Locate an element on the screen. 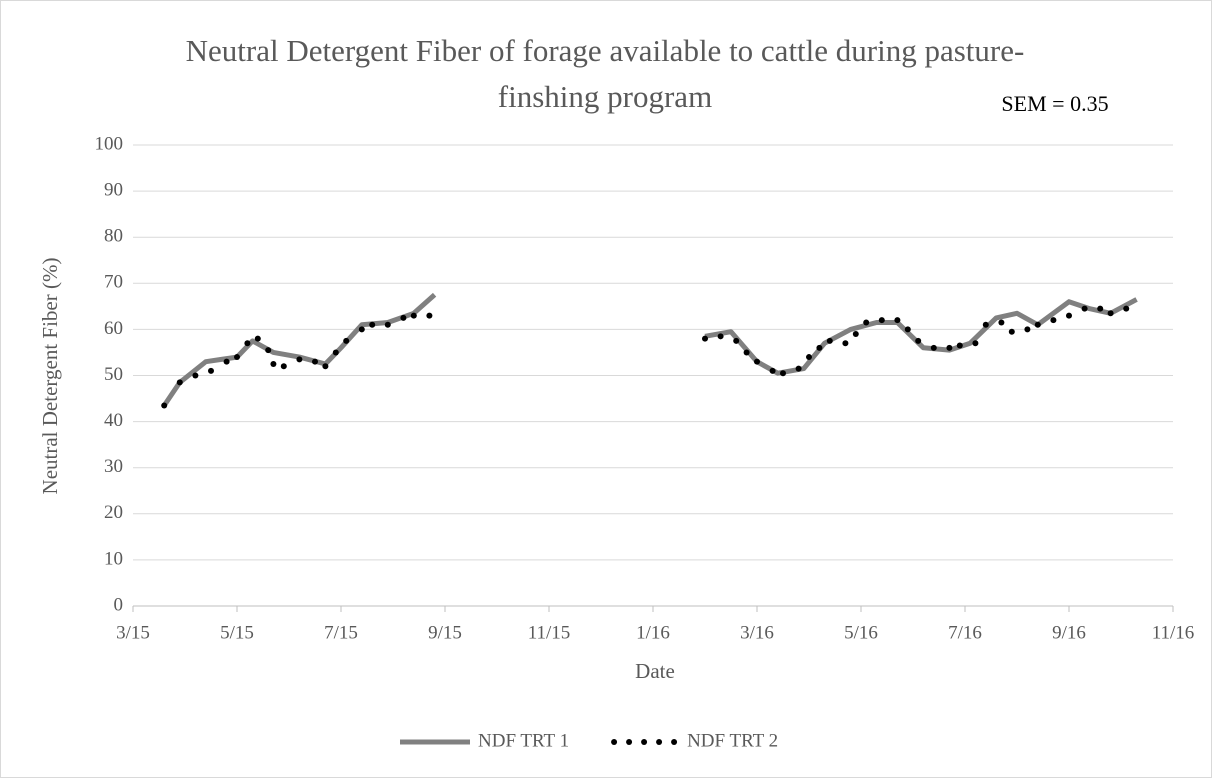 The width and height of the screenshot is (1212, 778). x-tick-label: 11/16 is located at coordinates (1173, 632).